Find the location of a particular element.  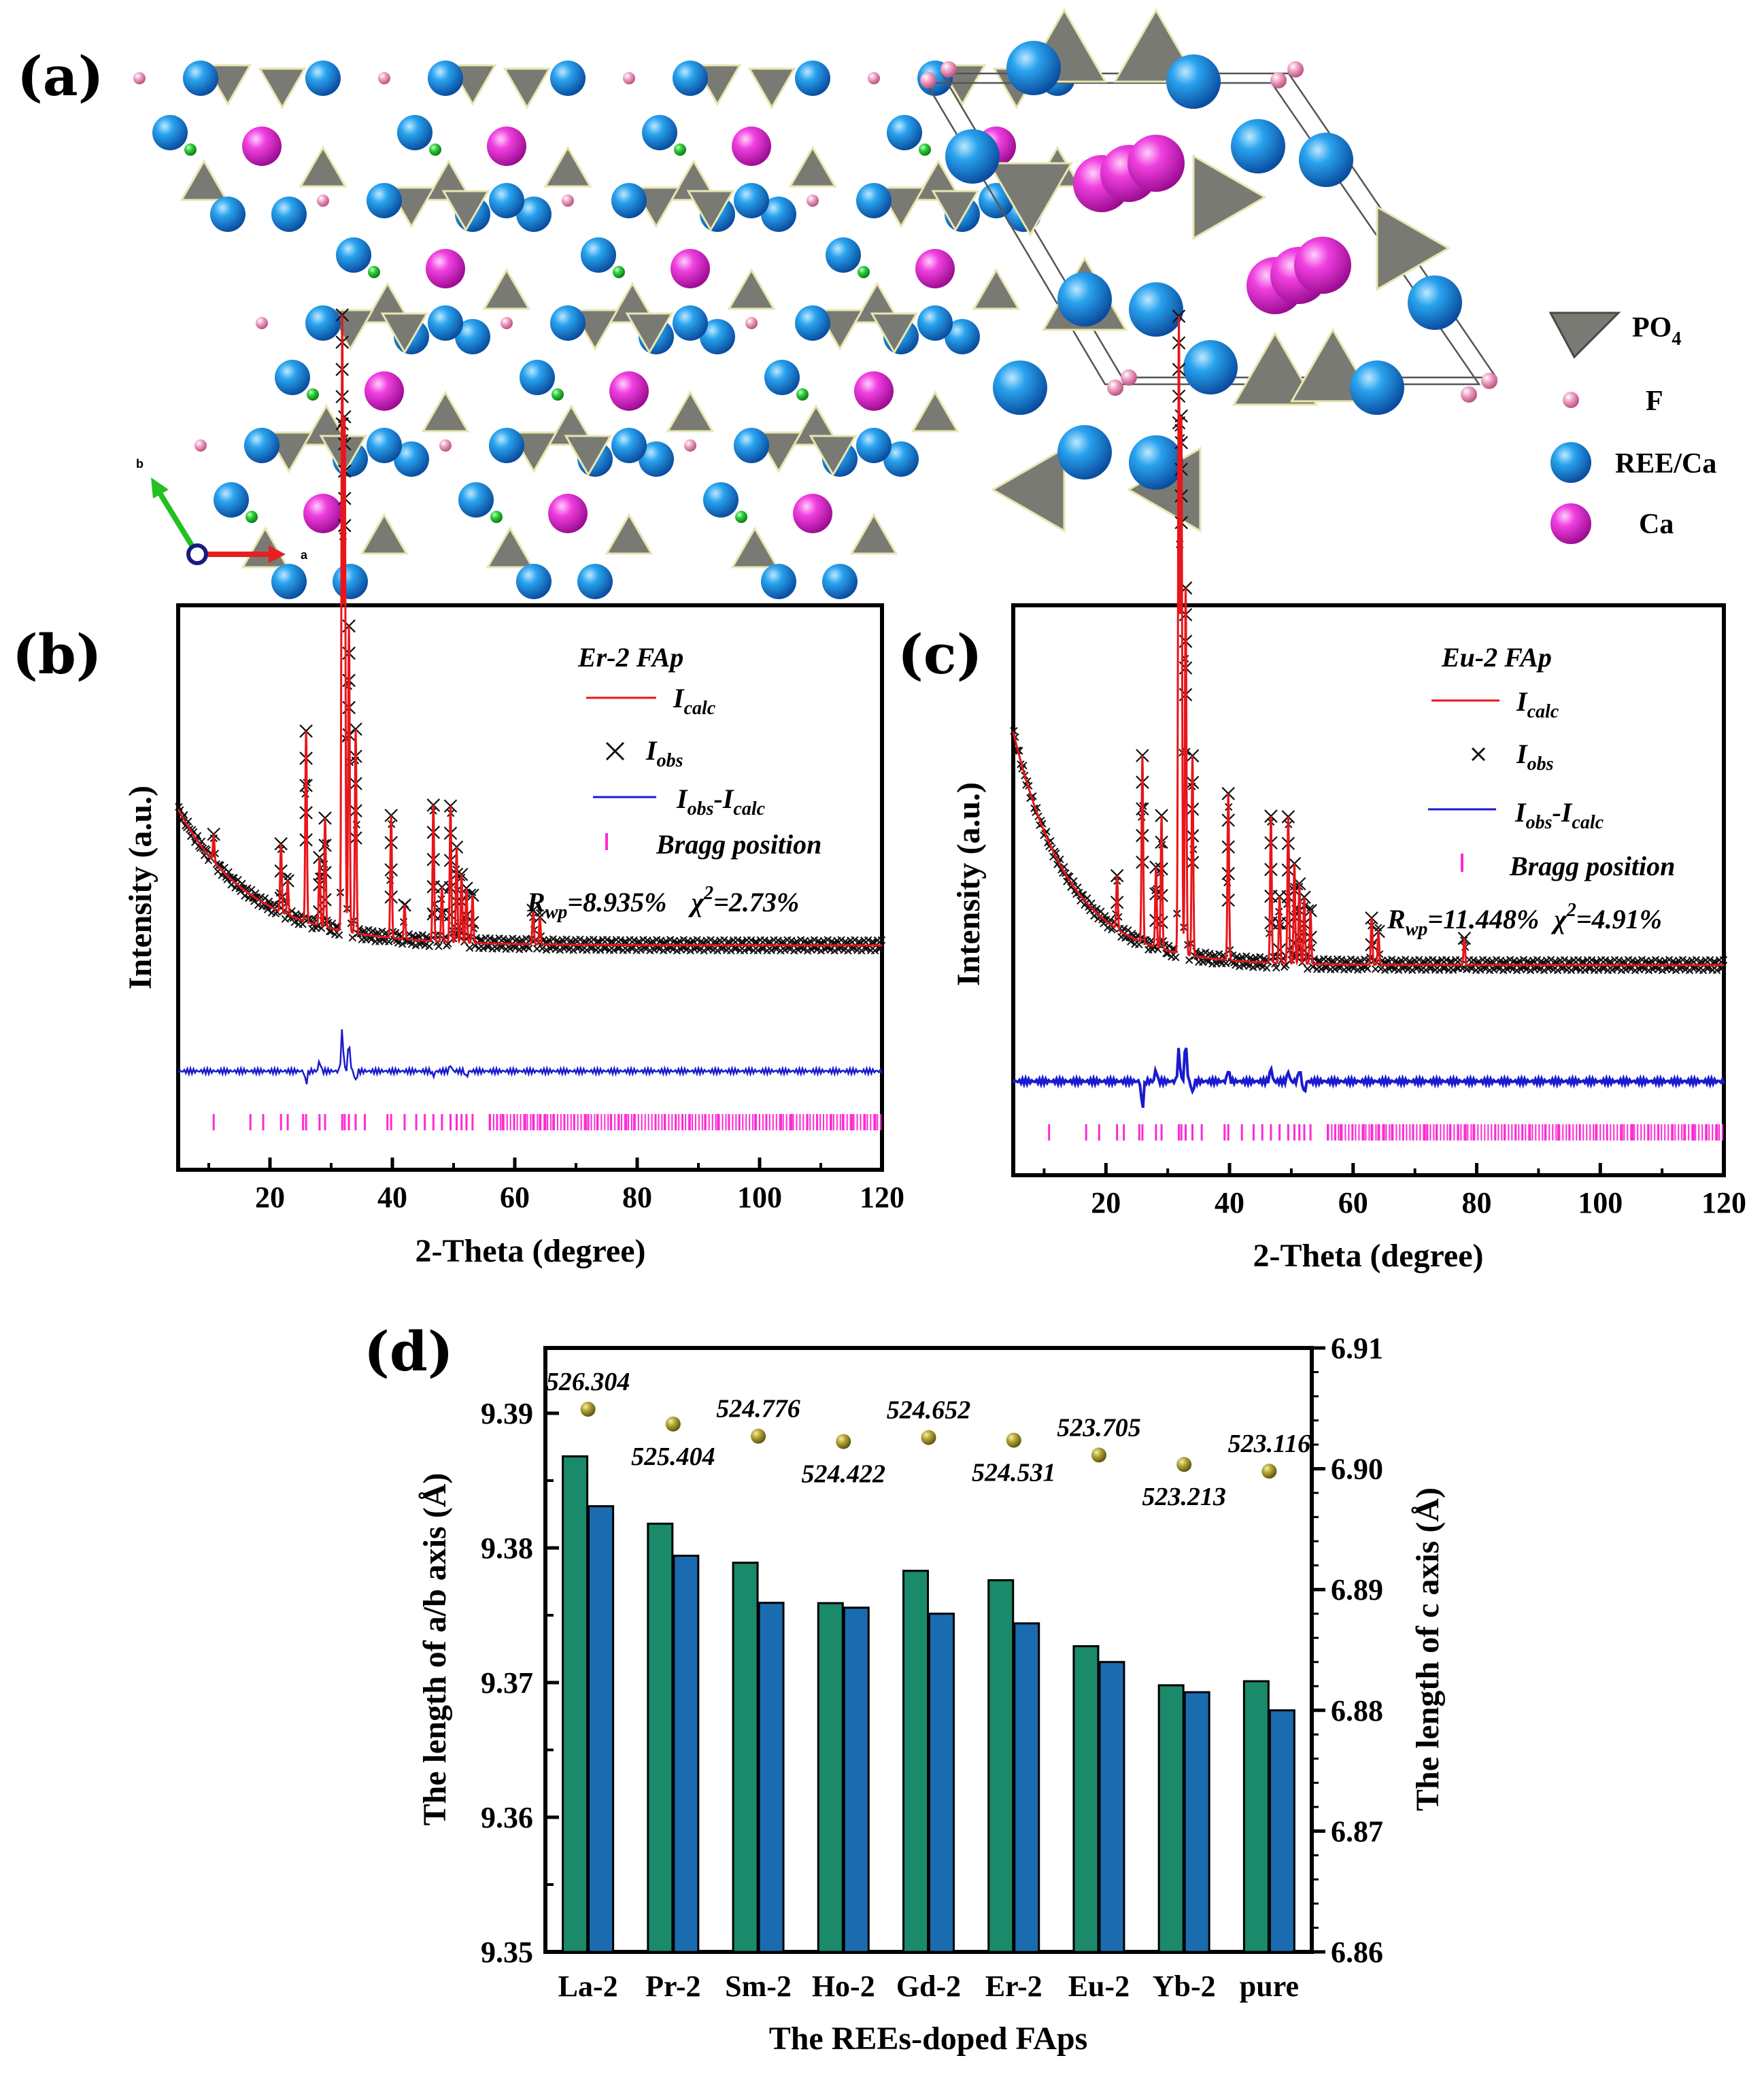

legend-ca-label: Ca is located at coordinates (1656, 524).